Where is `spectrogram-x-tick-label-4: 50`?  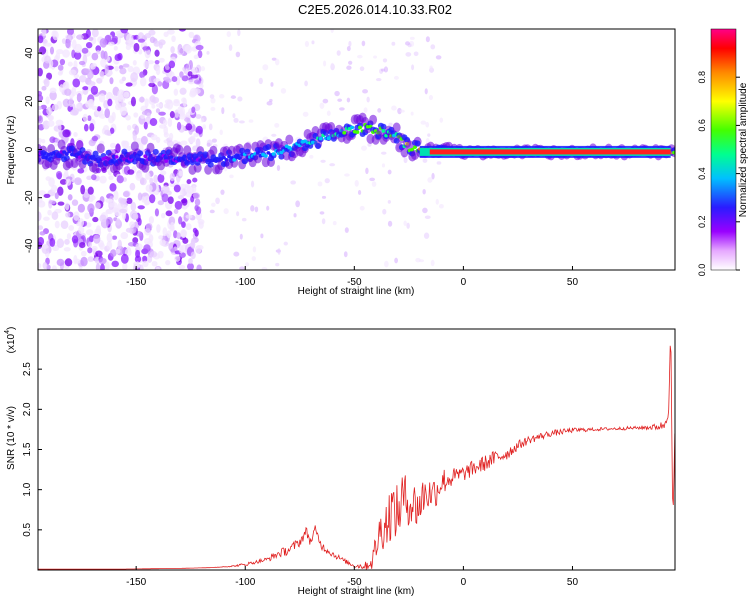
spectrogram-x-tick-label-4: 50 is located at coordinates (573, 282).